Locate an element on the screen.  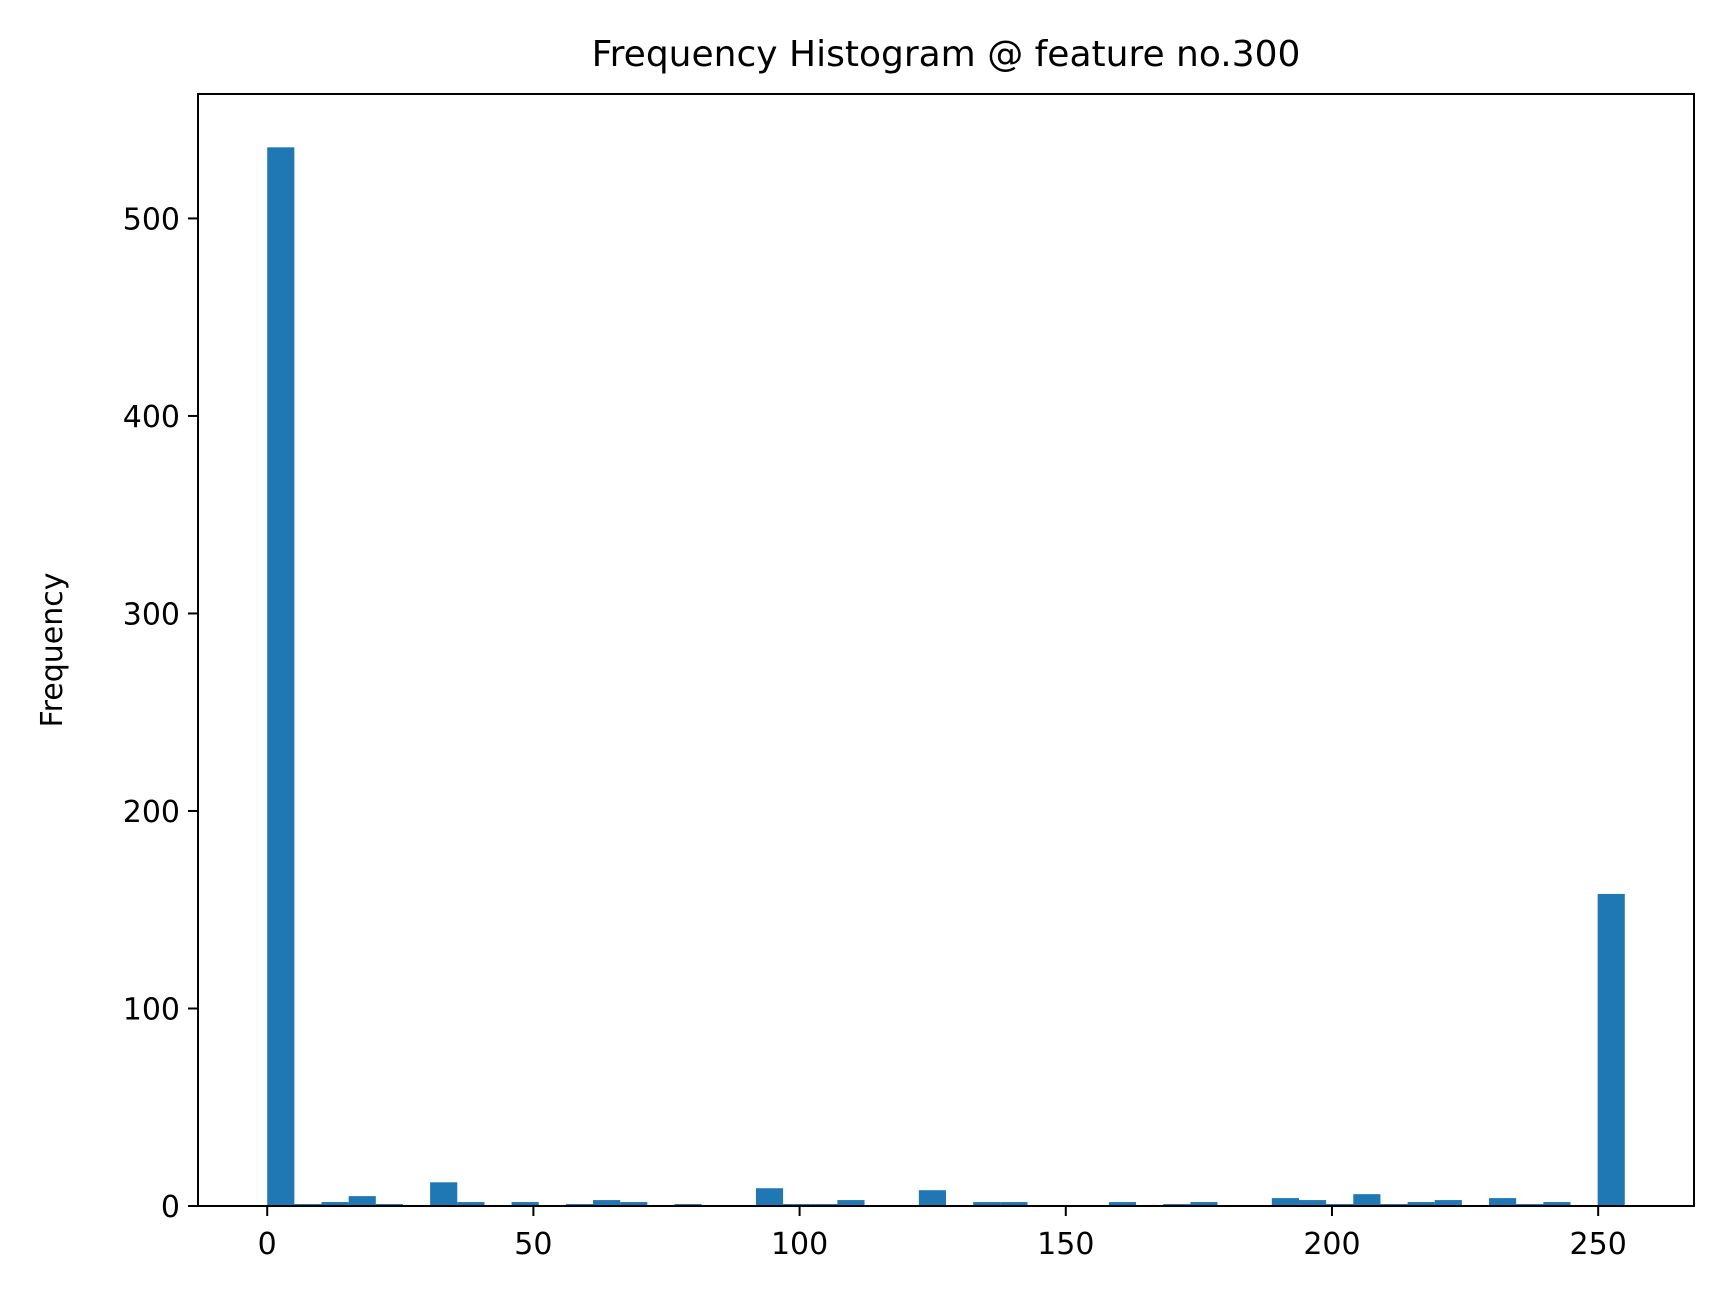
y-tick-label: 400 is located at coordinates (151, 417).